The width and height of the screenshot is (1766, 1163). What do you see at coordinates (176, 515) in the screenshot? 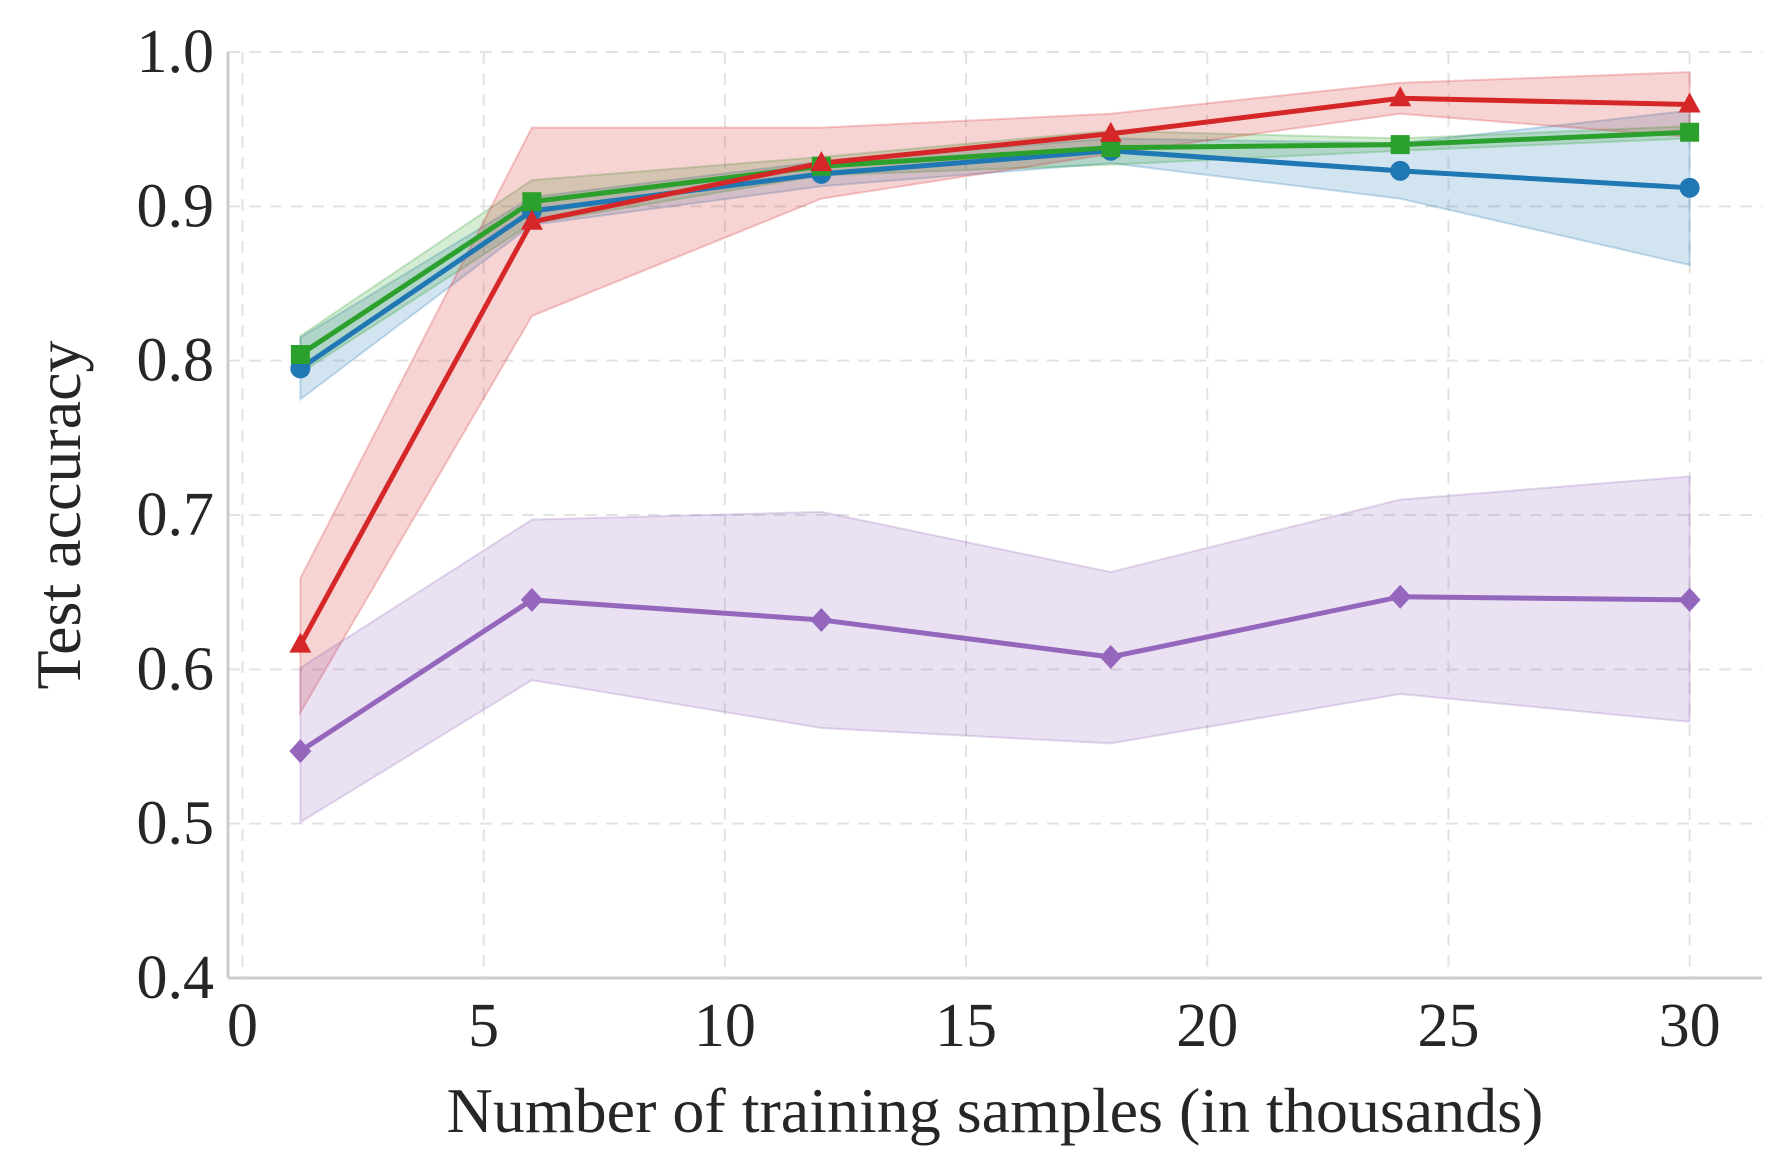
I see `y-tick-label: 0.7` at bounding box center [176, 515].